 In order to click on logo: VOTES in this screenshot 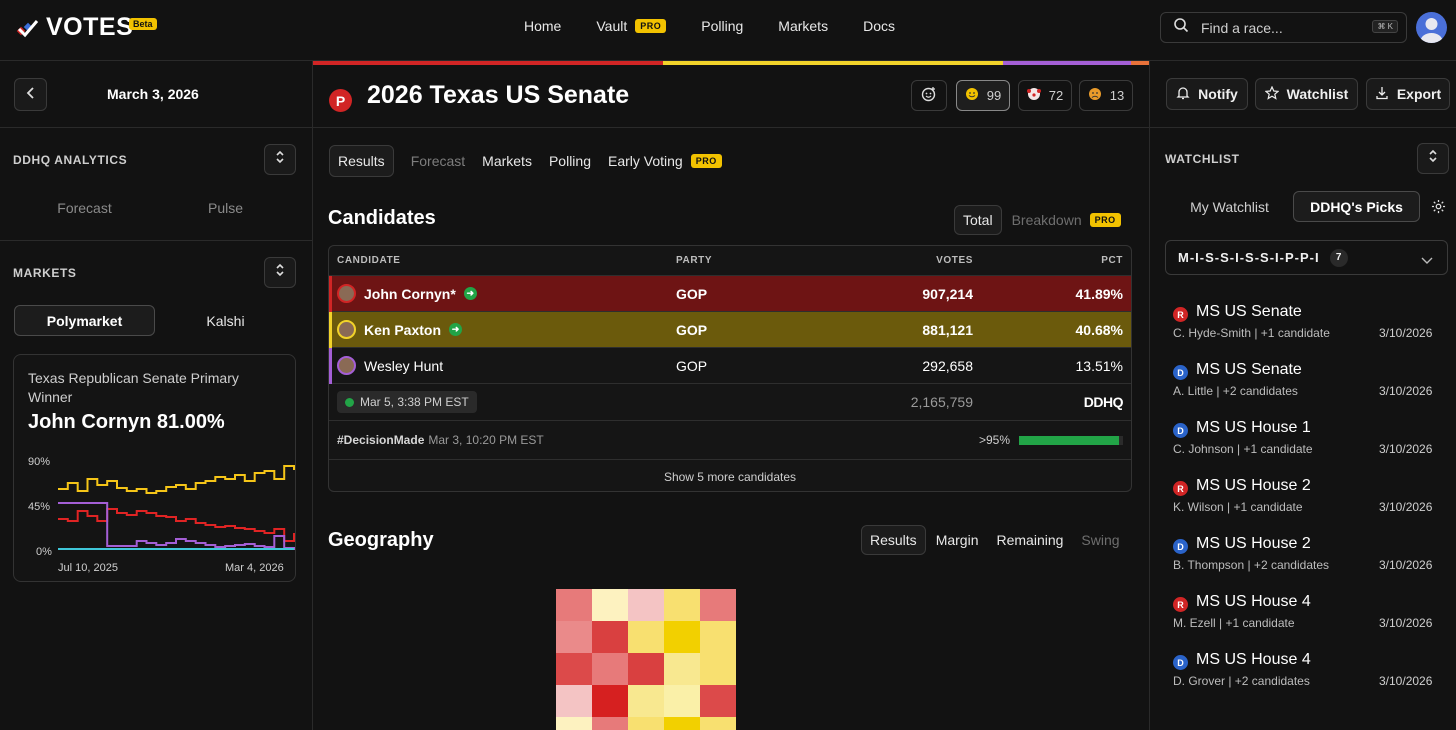, I will do `click(74, 27)`.